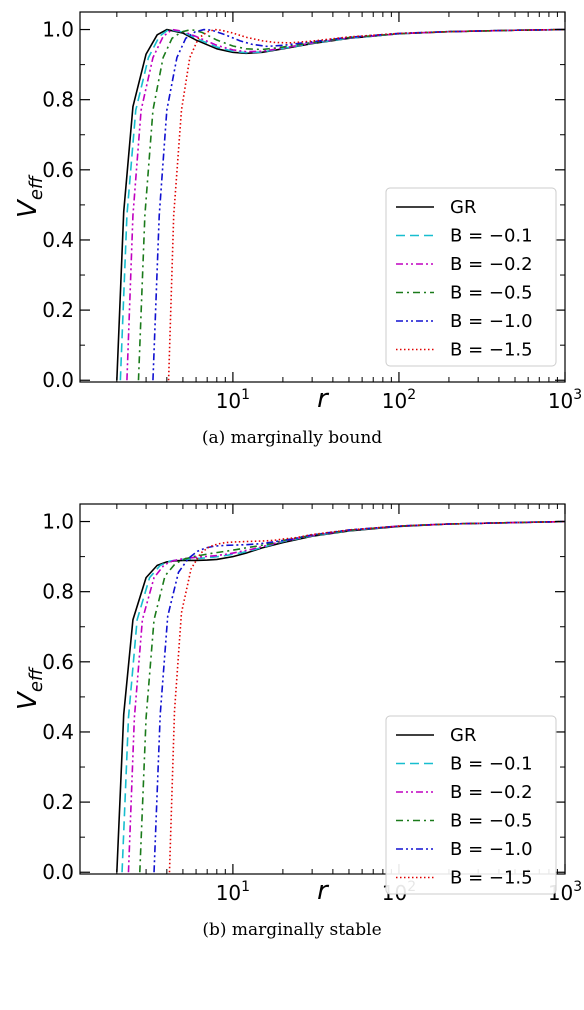  I want to click on x-tick-label: 10³, so click(565, 400).